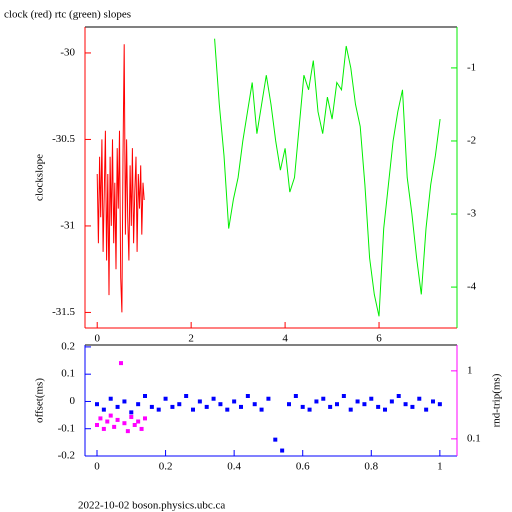 Image resolution: width=512 pixels, height=512 pixels. I want to click on x-tick-label: 0.6, so click(303, 467).